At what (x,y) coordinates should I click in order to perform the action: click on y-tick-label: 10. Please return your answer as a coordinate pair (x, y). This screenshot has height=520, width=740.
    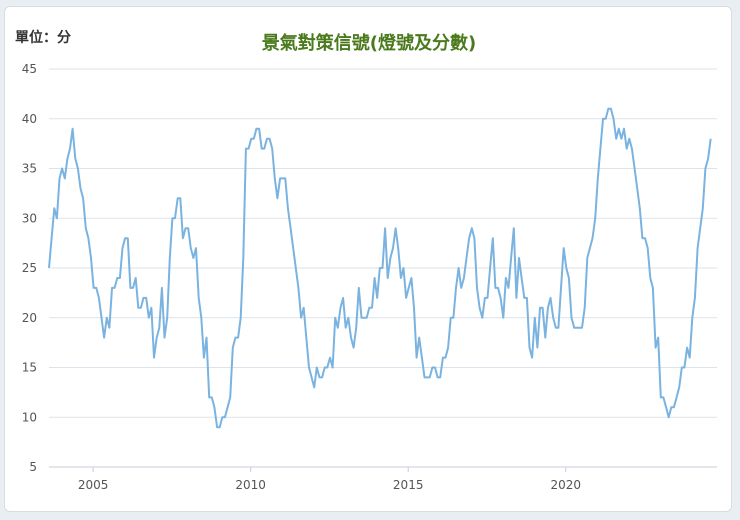
    Looking at the image, I should click on (29, 417).